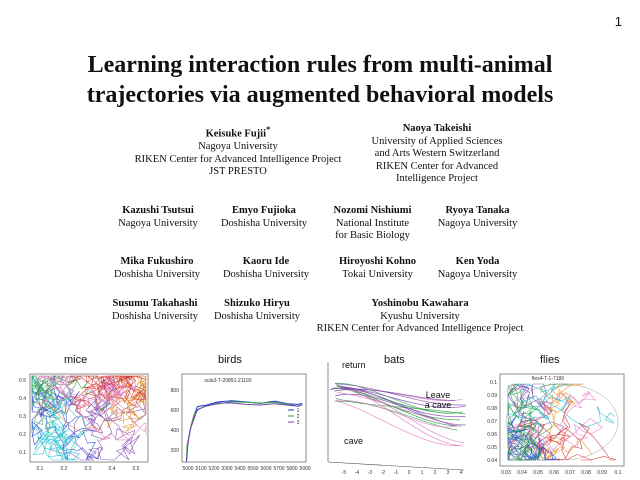 This screenshot has height=480, width=640. Describe the element at coordinates (554, 473) in the screenshot. I see `flies-x-tick: 0.06` at that location.